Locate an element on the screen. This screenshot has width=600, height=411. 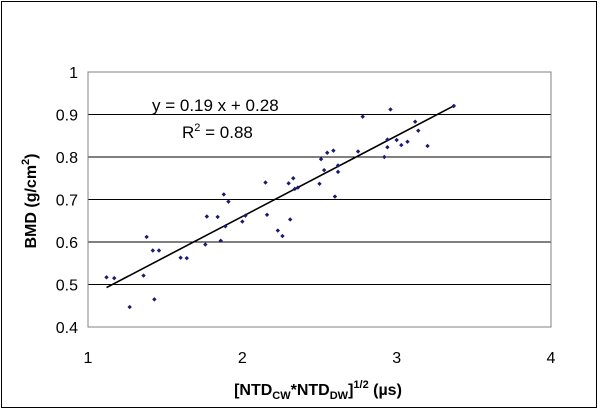
y-tick-label: 0.8 is located at coordinates (67, 158).